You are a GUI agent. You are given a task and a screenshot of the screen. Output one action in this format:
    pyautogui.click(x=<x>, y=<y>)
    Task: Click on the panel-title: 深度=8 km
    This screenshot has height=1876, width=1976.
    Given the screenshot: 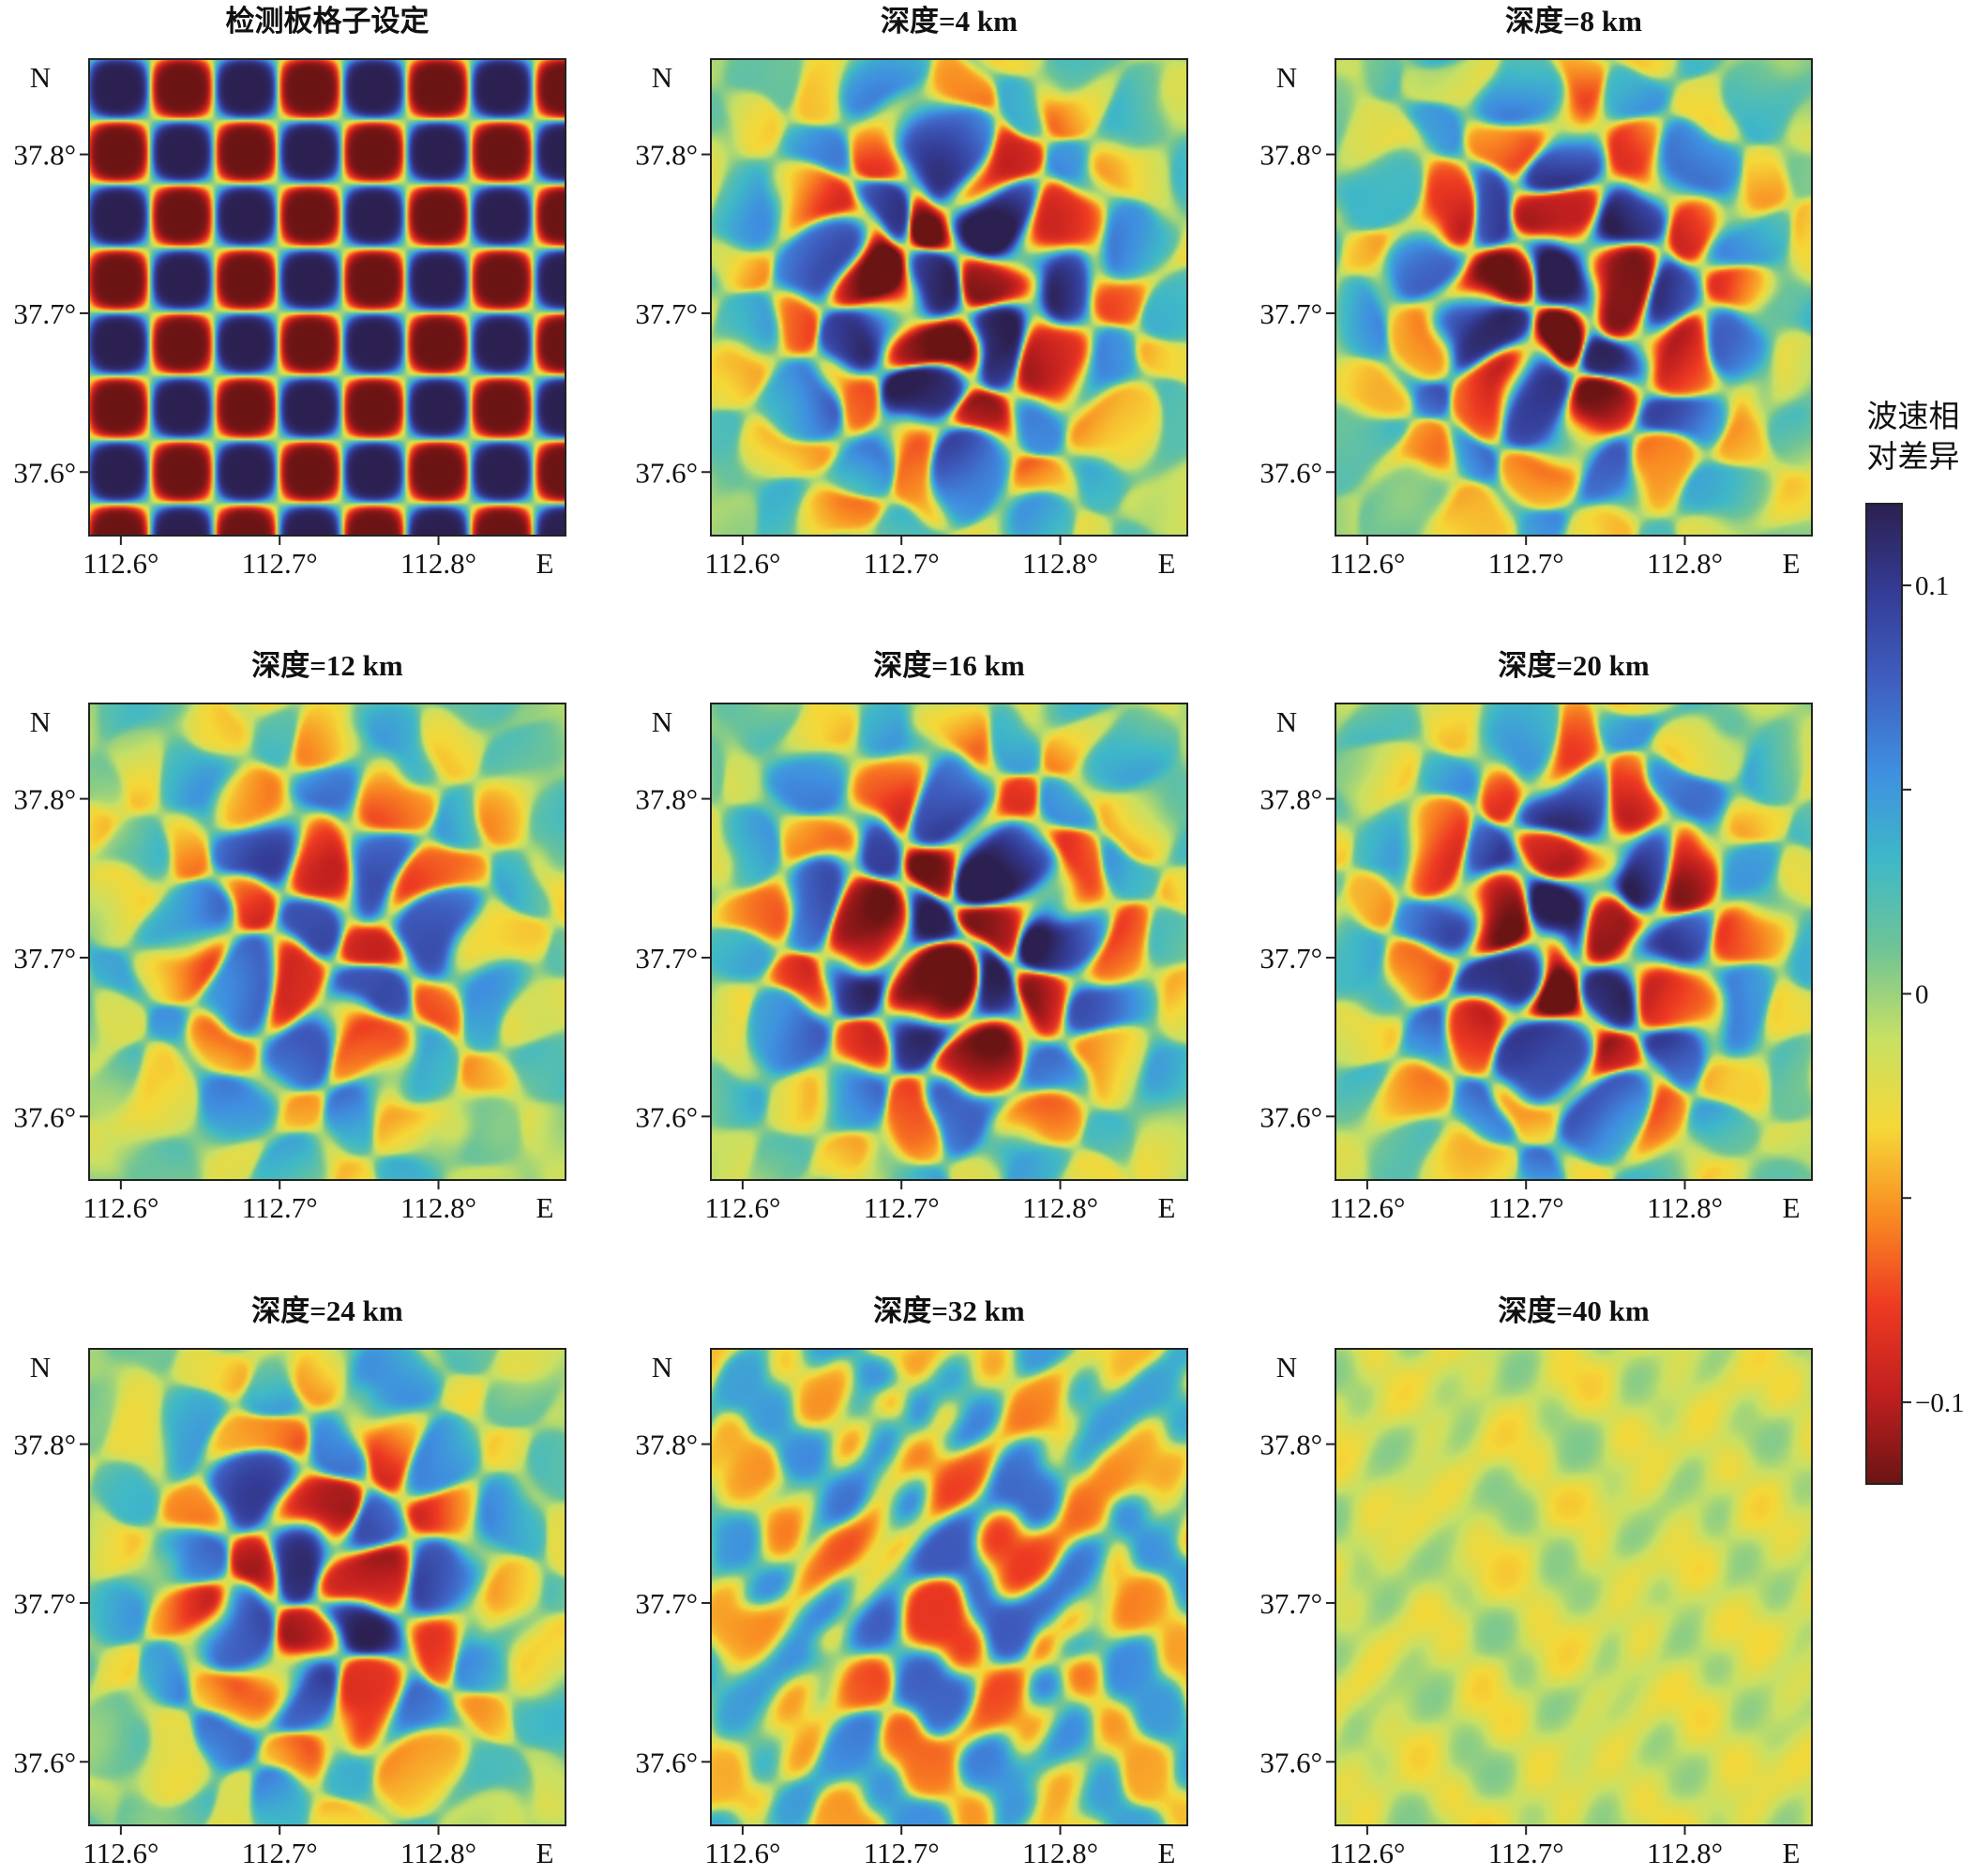 What is the action you would take?
    pyautogui.click(x=1574, y=21)
    